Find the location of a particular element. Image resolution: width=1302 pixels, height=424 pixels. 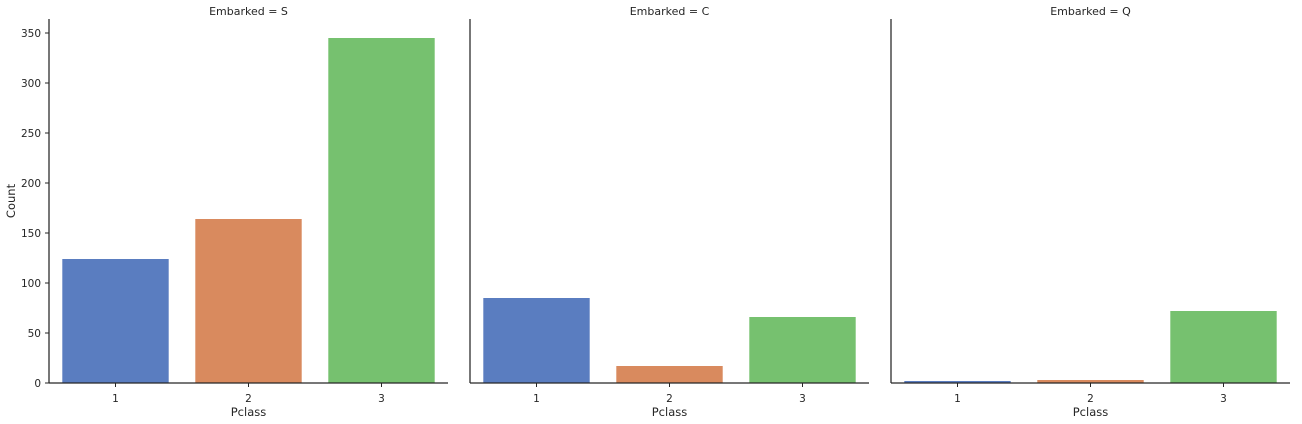

panel-title: Embarked = C is located at coordinates (670, 11).